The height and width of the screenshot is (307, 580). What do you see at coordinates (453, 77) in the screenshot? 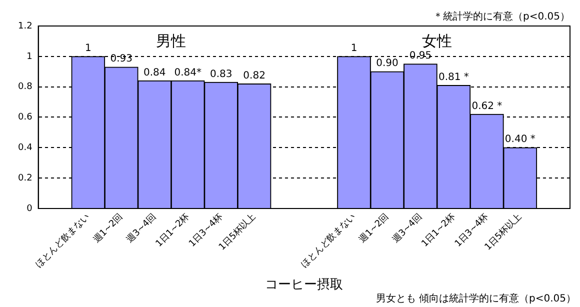
I see `data-label: 0.81 *` at bounding box center [453, 77].